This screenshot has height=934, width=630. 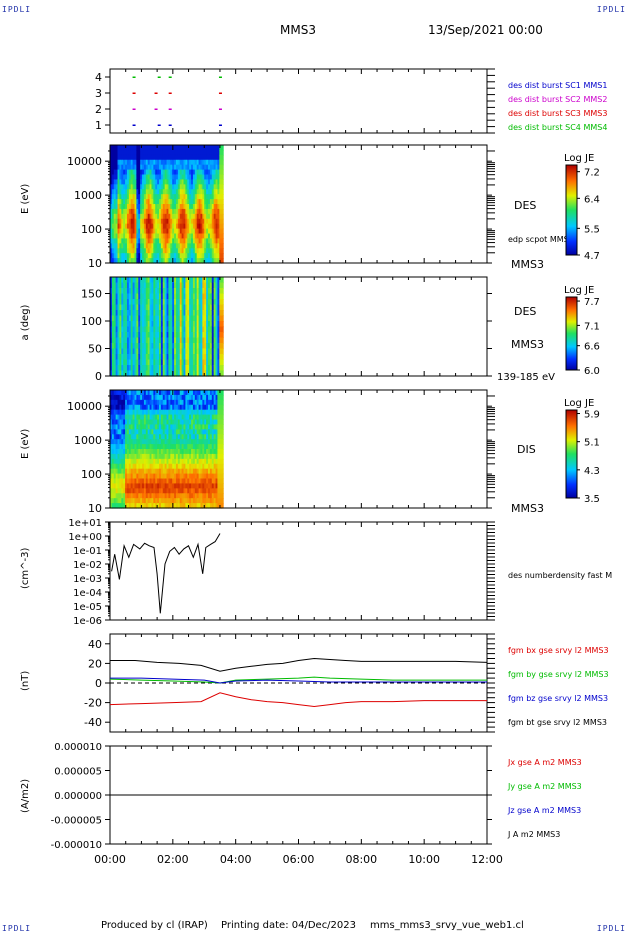 I want to click on burst-marker, so click(x=159, y=125).